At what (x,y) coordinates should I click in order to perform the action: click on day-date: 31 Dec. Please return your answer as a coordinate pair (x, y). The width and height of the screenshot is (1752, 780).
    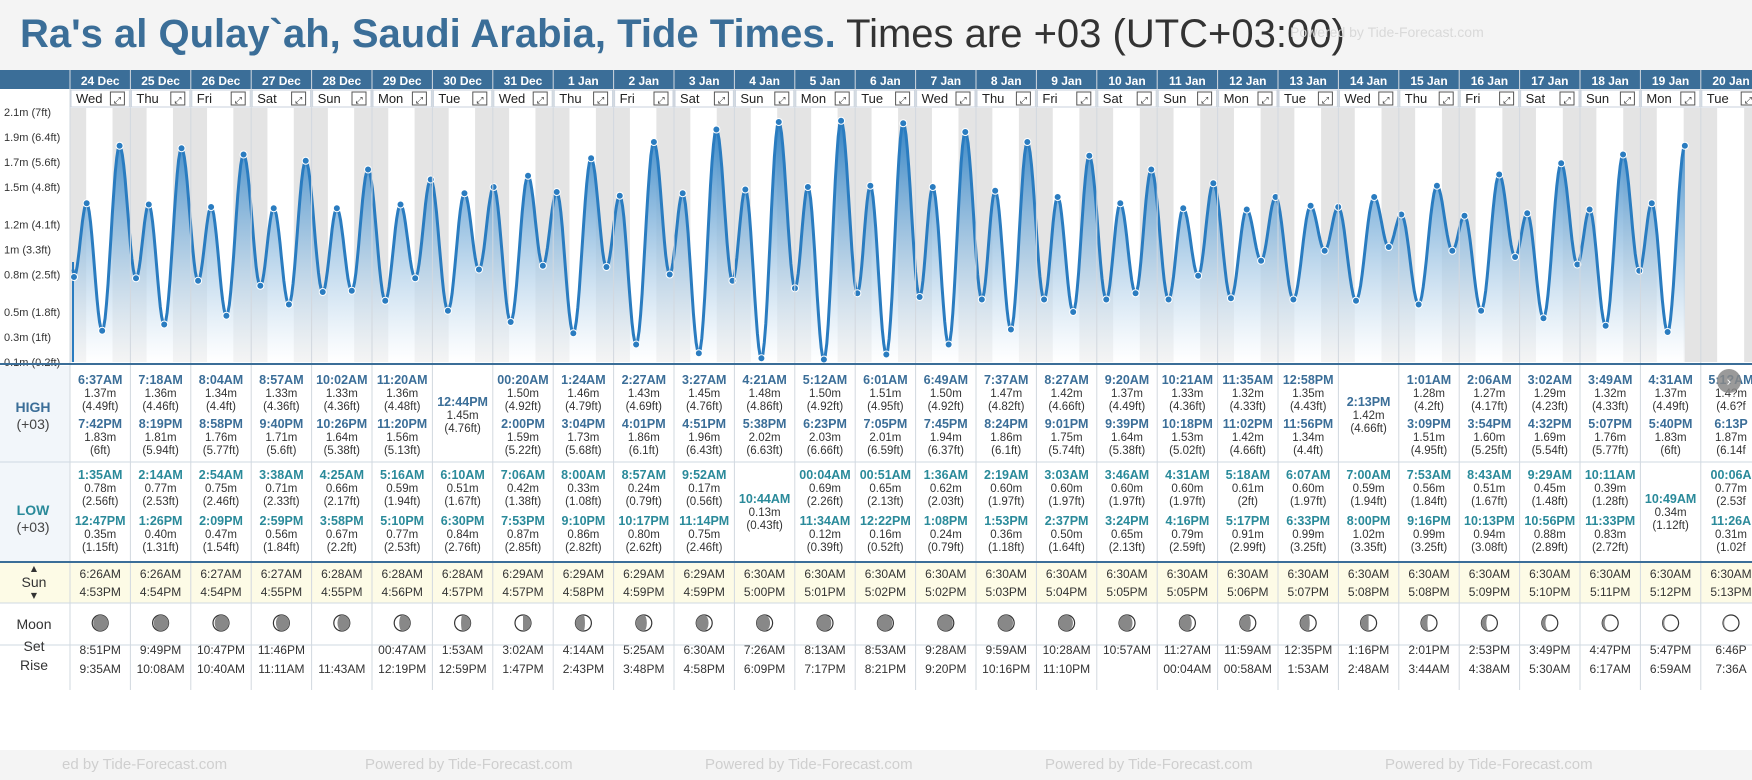
    Looking at the image, I should click on (523, 81).